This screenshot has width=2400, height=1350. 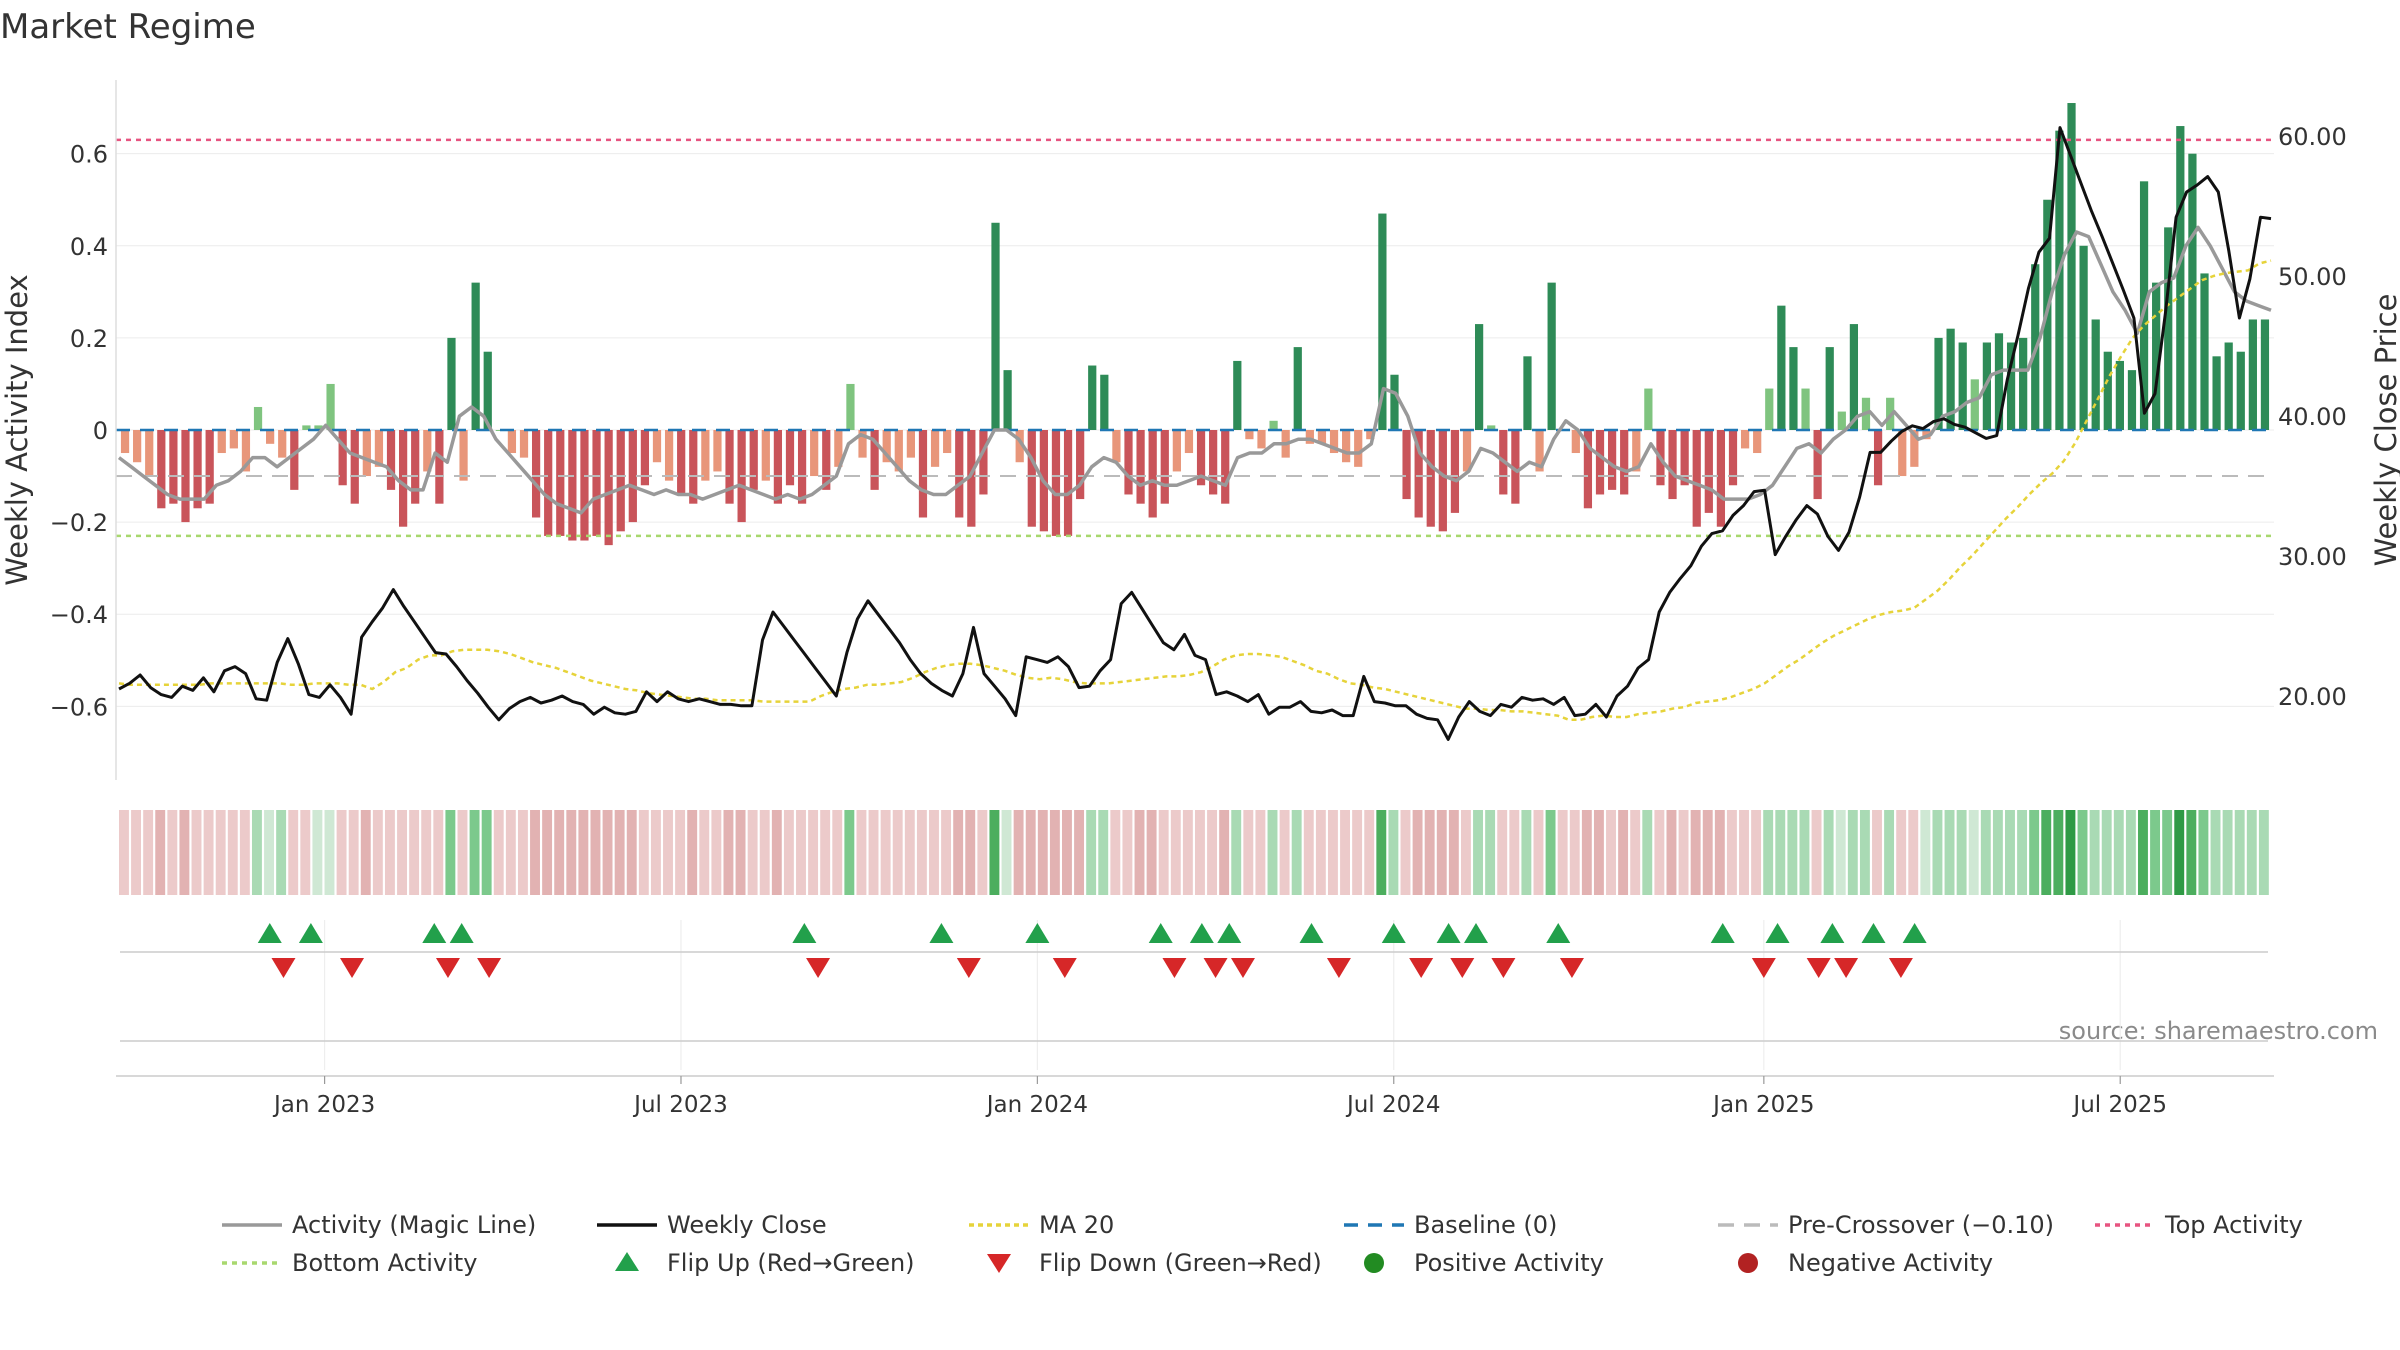 I want to click on y-tick-label: 0.4, so click(x=89, y=247).